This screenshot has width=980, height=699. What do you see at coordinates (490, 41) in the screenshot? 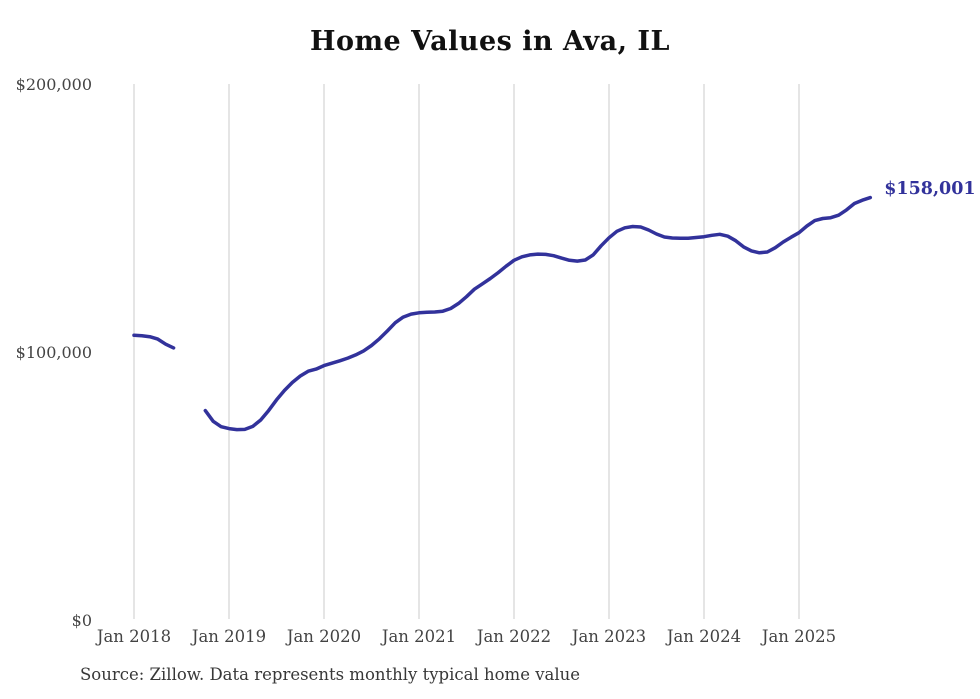
I see `chart-title: Home Values in Ava, IL` at bounding box center [490, 41].